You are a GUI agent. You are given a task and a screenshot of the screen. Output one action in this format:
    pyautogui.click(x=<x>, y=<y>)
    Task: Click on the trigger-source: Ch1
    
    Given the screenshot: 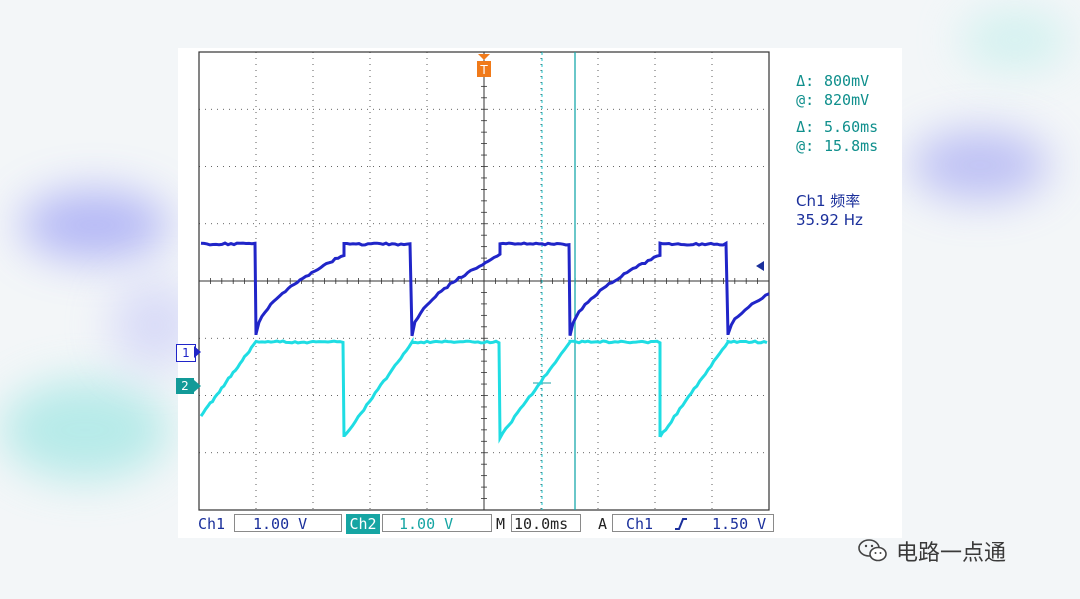 What is the action you would take?
    pyautogui.click(x=639, y=524)
    